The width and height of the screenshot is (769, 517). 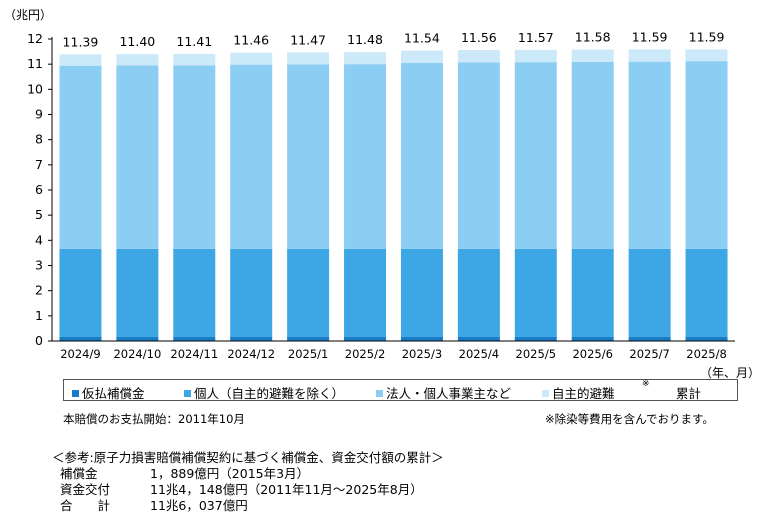 I want to click on x-tick-label: 2025/4, so click(x=479, y=354).